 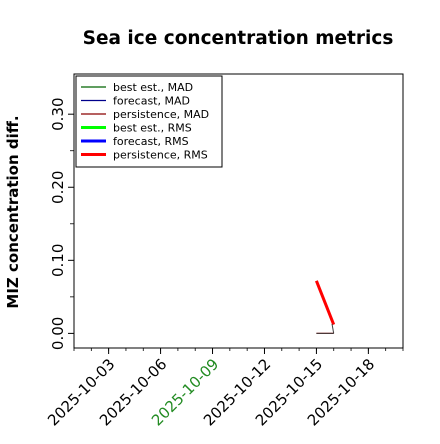 I want to click on legend-label-3: best est., RMS, so click(x=152, y=128).